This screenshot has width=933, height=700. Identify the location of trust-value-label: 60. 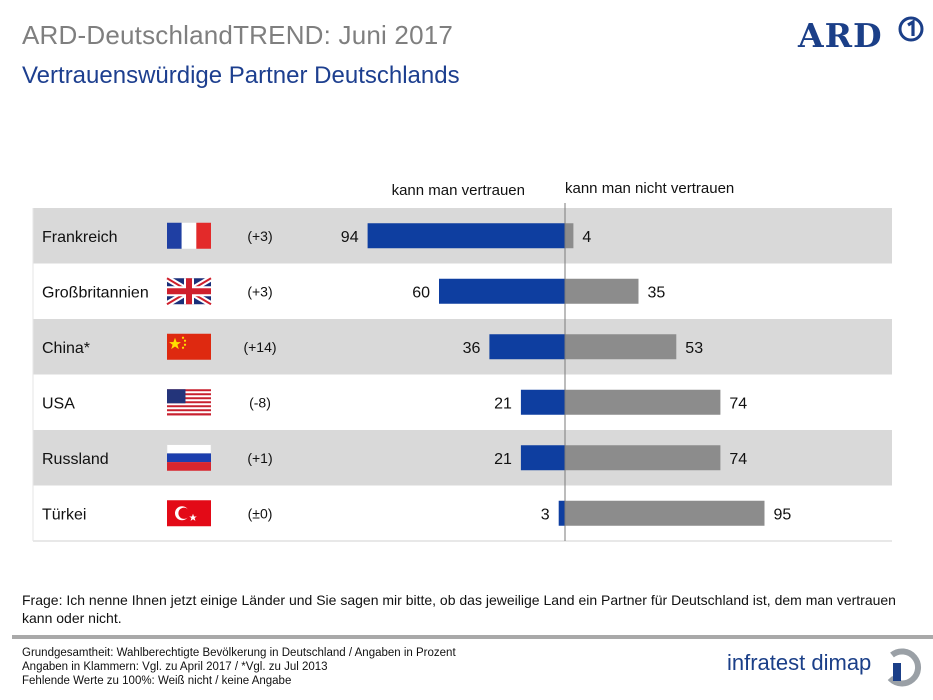
(421, 292).